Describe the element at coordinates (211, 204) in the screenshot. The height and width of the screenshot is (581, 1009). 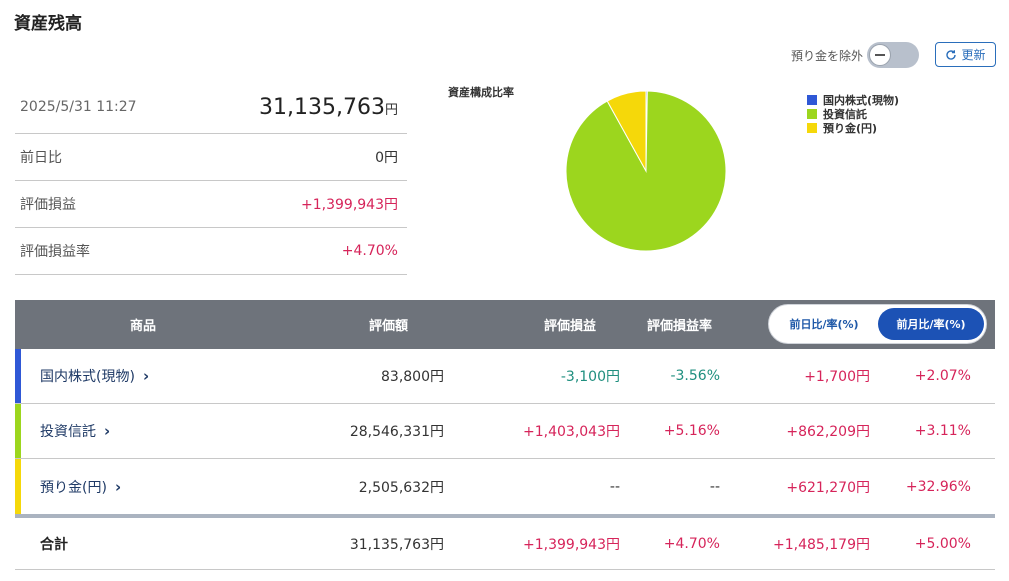
I see `summary-row-gain: 評価損益 +1,399,943円` at that location.